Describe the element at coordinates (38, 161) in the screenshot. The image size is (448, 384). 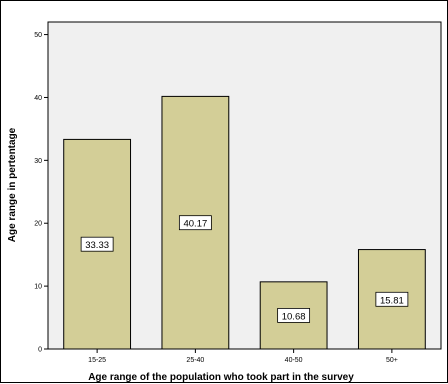
I see `y-tick-label: 30` at that location.